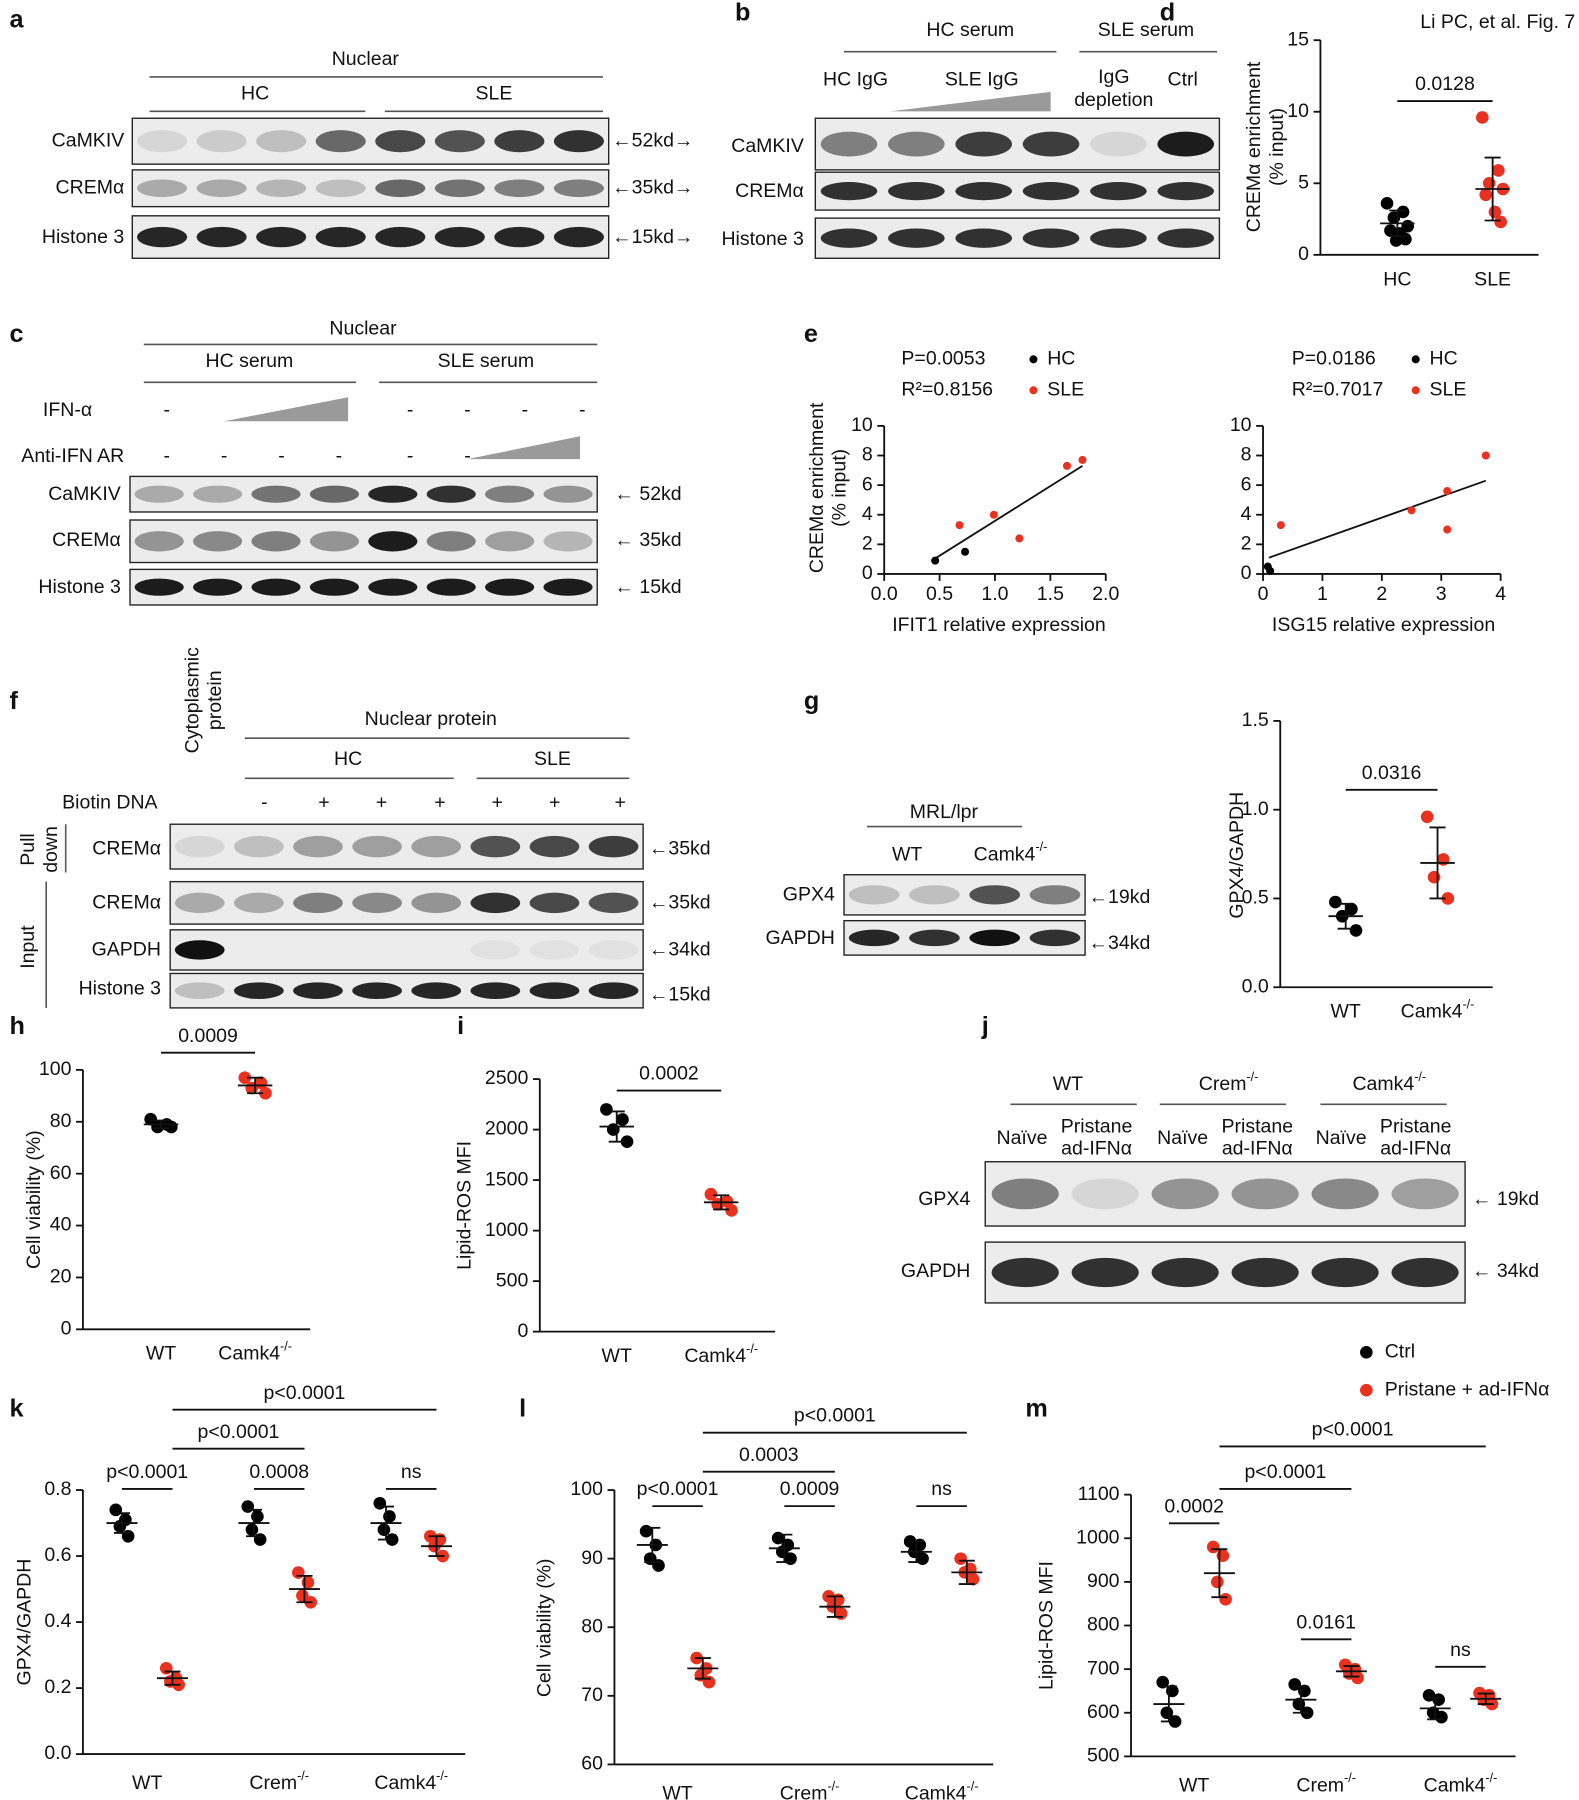 The width and height of the screenshot is (1579, 1800). I want to click on x-tick-label: 0, so click(1263, 594).